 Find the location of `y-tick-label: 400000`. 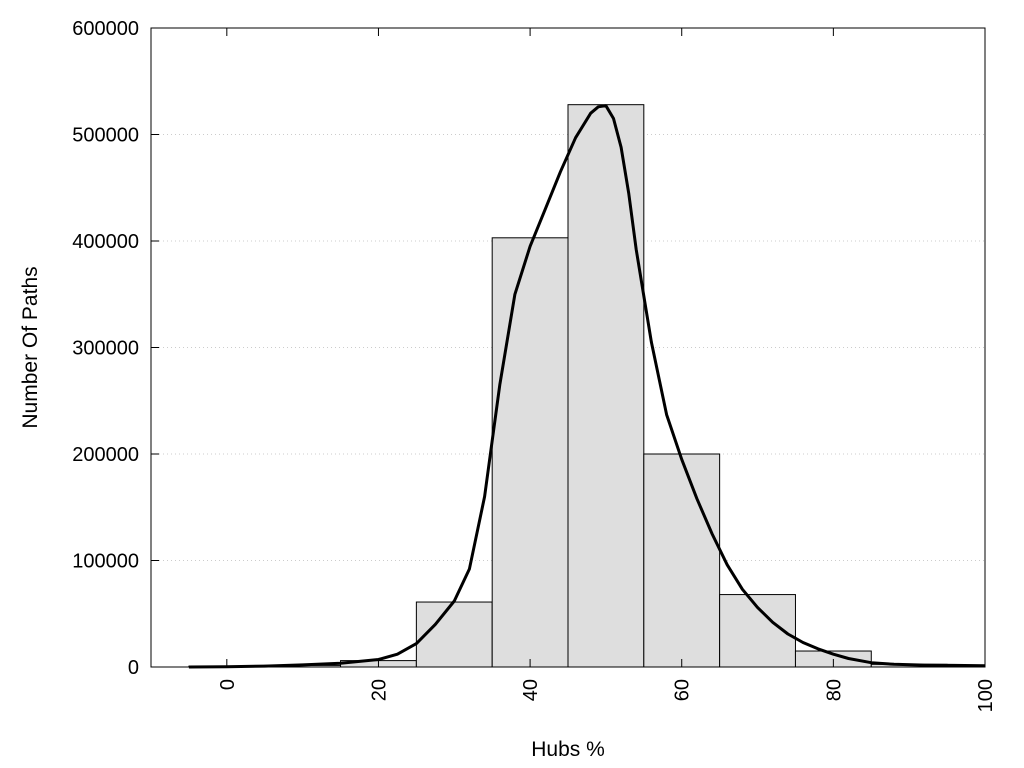

y-tick-label: 400000 is located at coordinates (105, 242).